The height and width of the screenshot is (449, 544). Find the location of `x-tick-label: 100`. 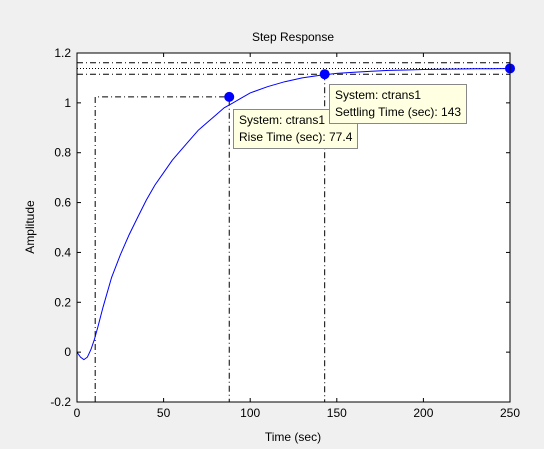

x-tick-label: 100 is located at coordinates (250, 413).